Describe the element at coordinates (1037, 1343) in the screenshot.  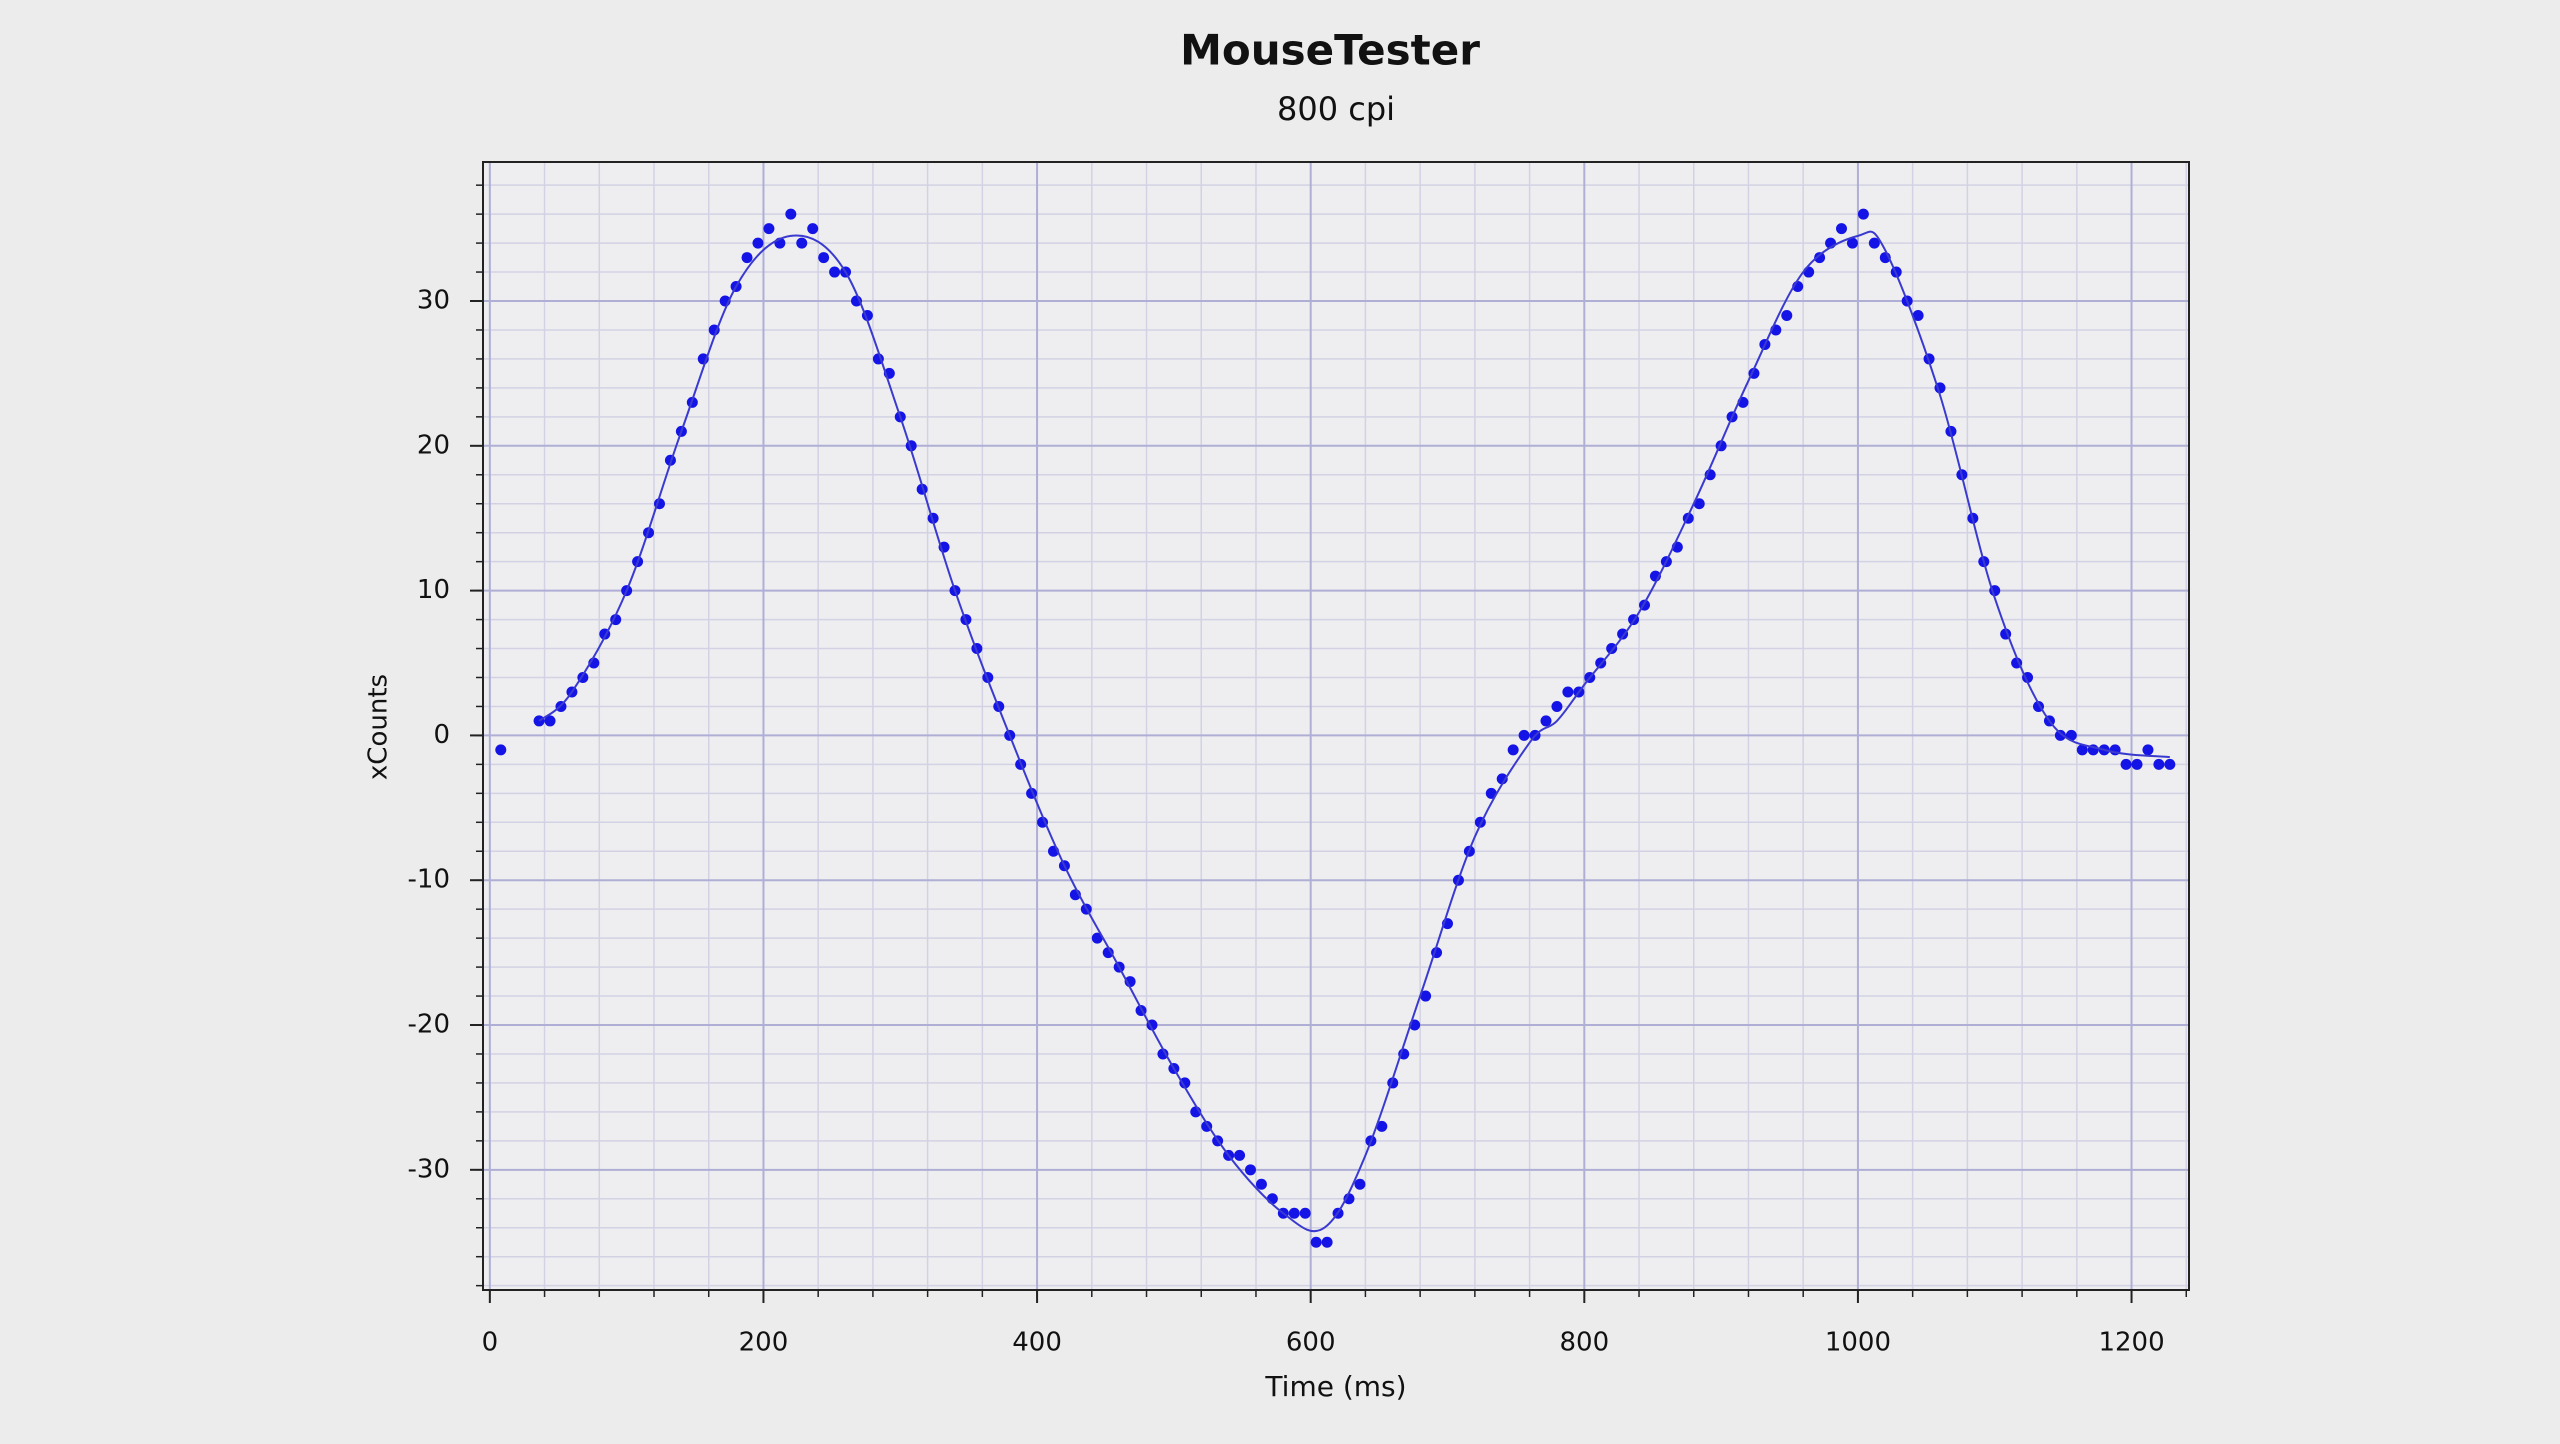
I see `x-tick-label: 400` at that location.